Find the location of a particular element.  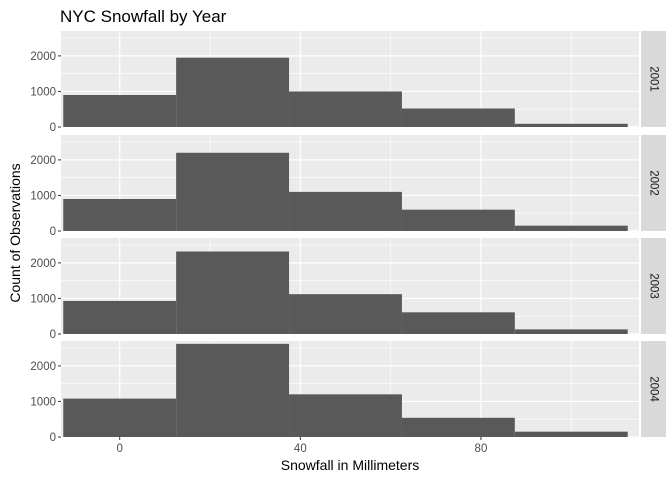

y-axis-label: Count of Observations is located at coordinates (15, 232).